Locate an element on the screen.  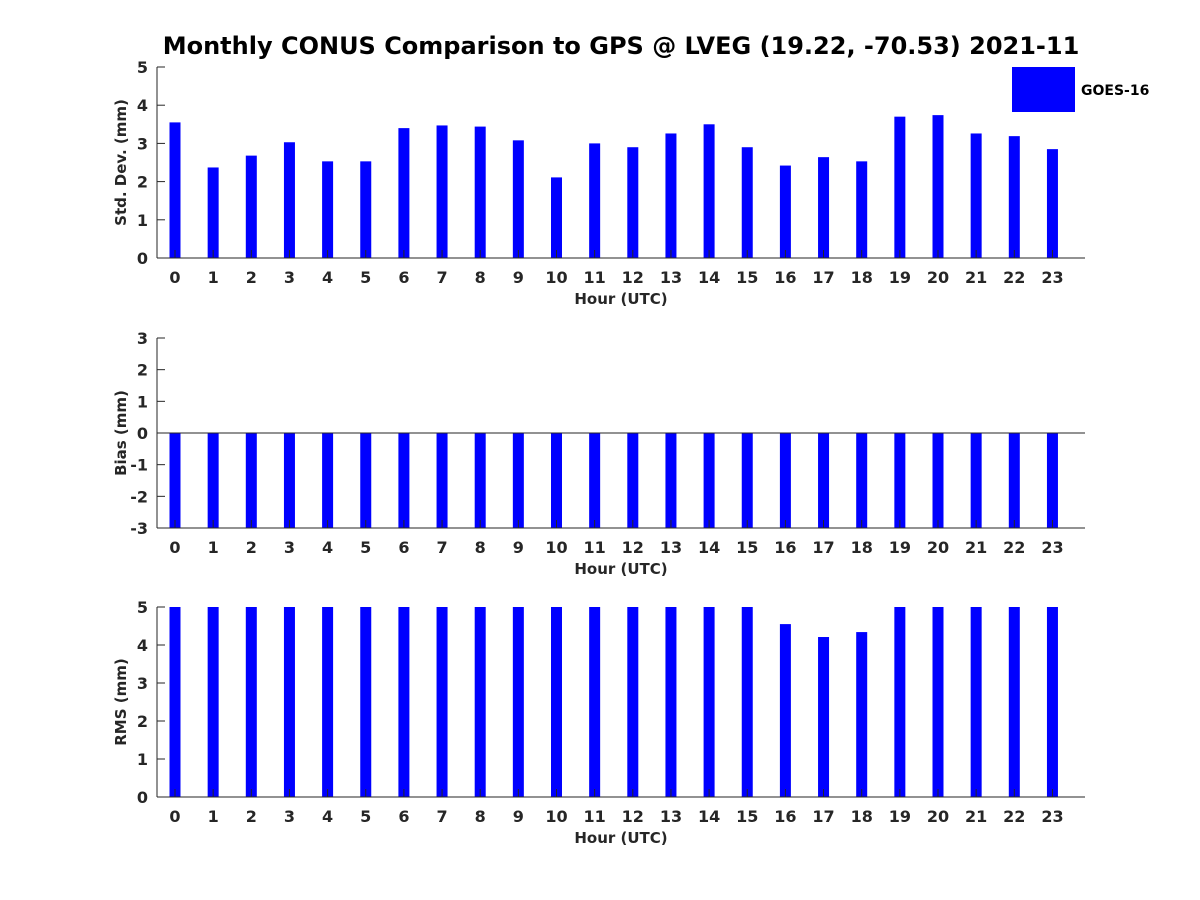
x-tick-label: 13 is located at coordinates (671, 277).